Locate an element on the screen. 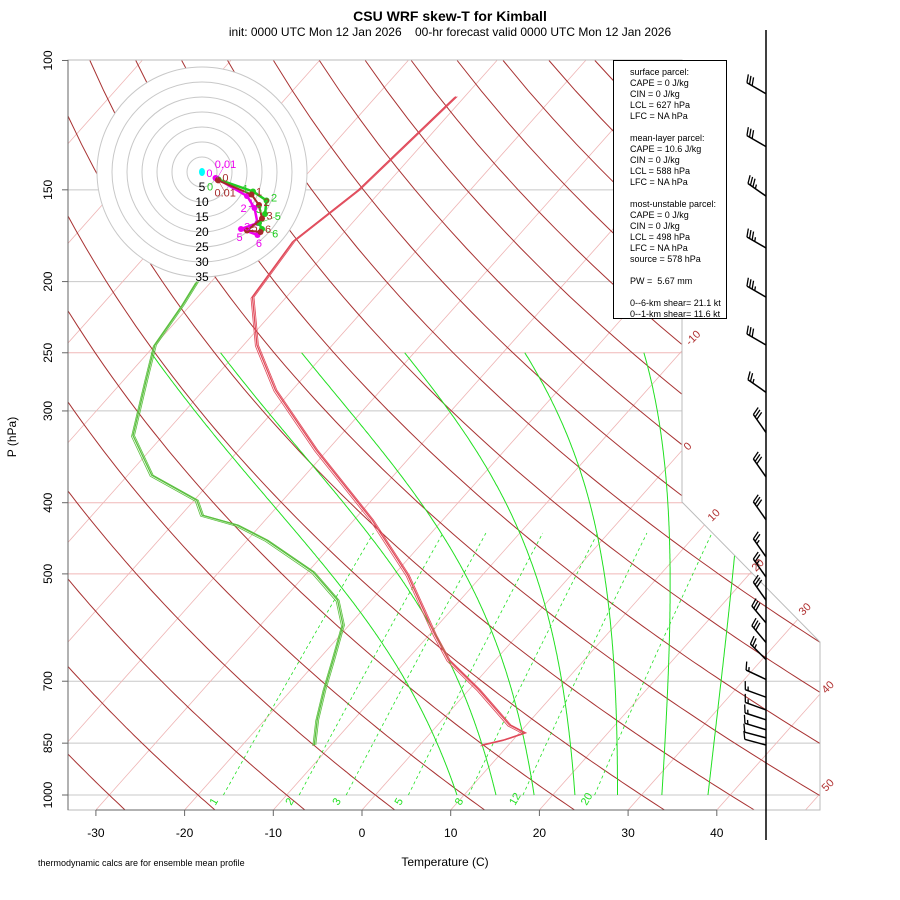  stats-line: source = 578 hPa is located at coordinates (665, 259).